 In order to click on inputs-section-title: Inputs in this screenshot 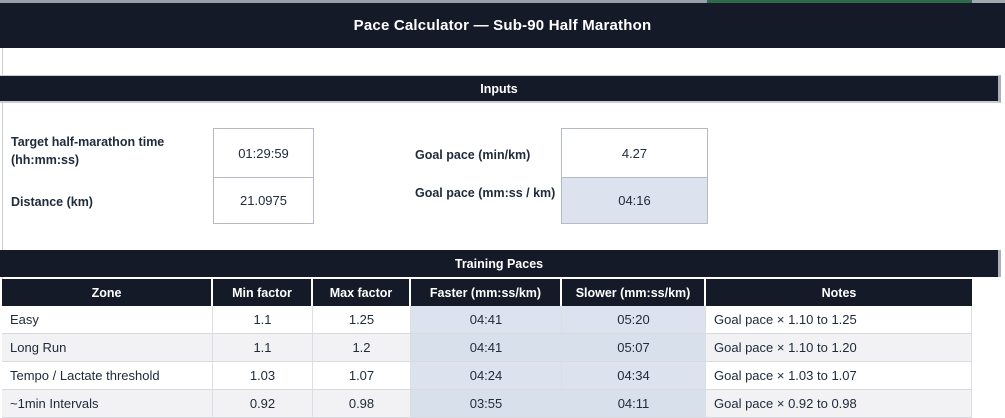, I will do `click(499, 88)`.